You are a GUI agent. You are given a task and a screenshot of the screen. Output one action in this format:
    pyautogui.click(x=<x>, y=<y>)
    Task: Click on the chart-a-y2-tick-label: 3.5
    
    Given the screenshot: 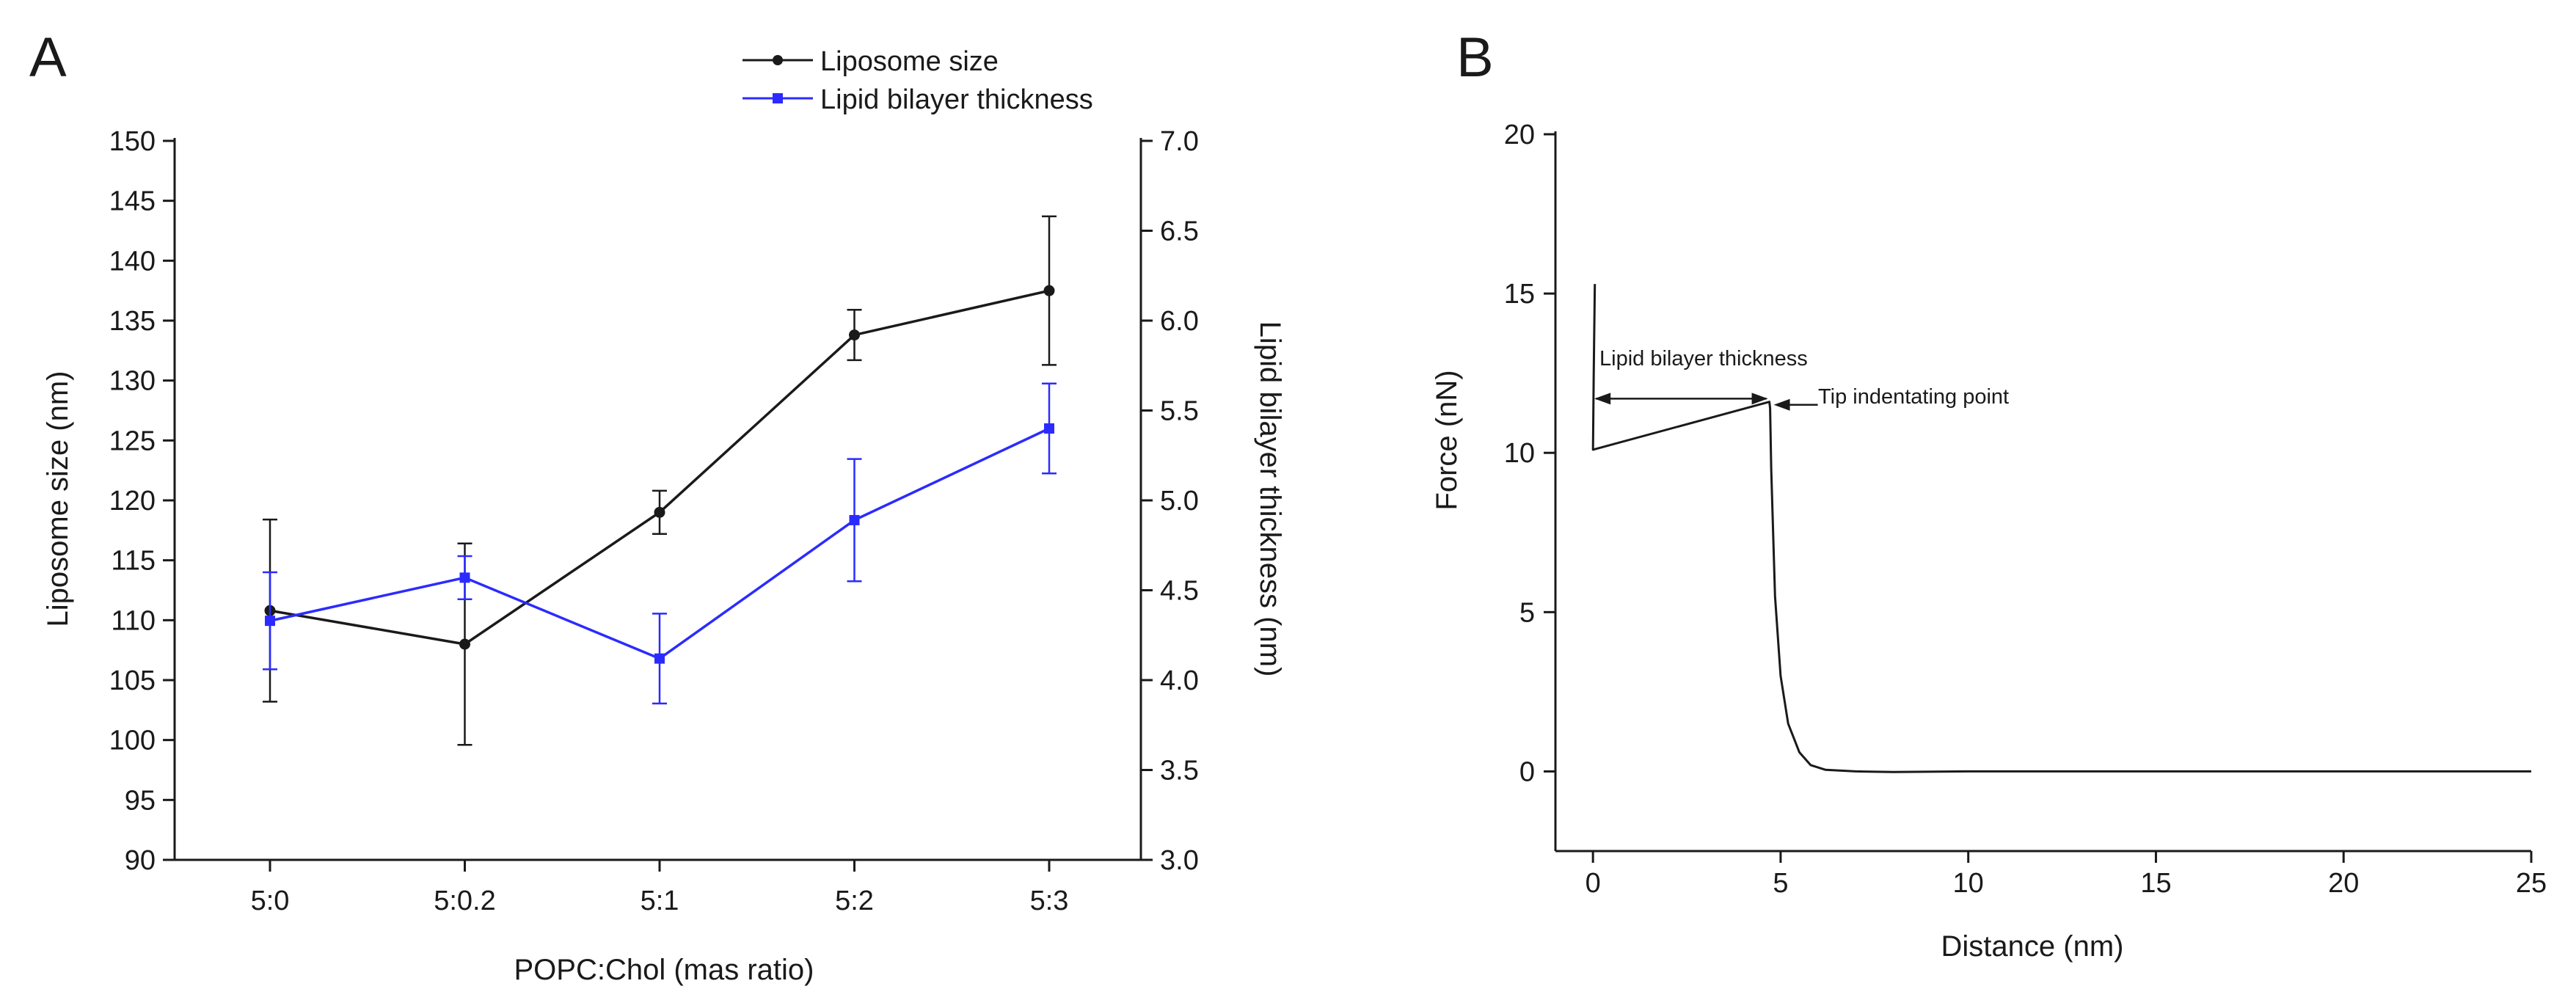 What is the action you would take?
    pyautogui.click(x=1180, y=771)
    